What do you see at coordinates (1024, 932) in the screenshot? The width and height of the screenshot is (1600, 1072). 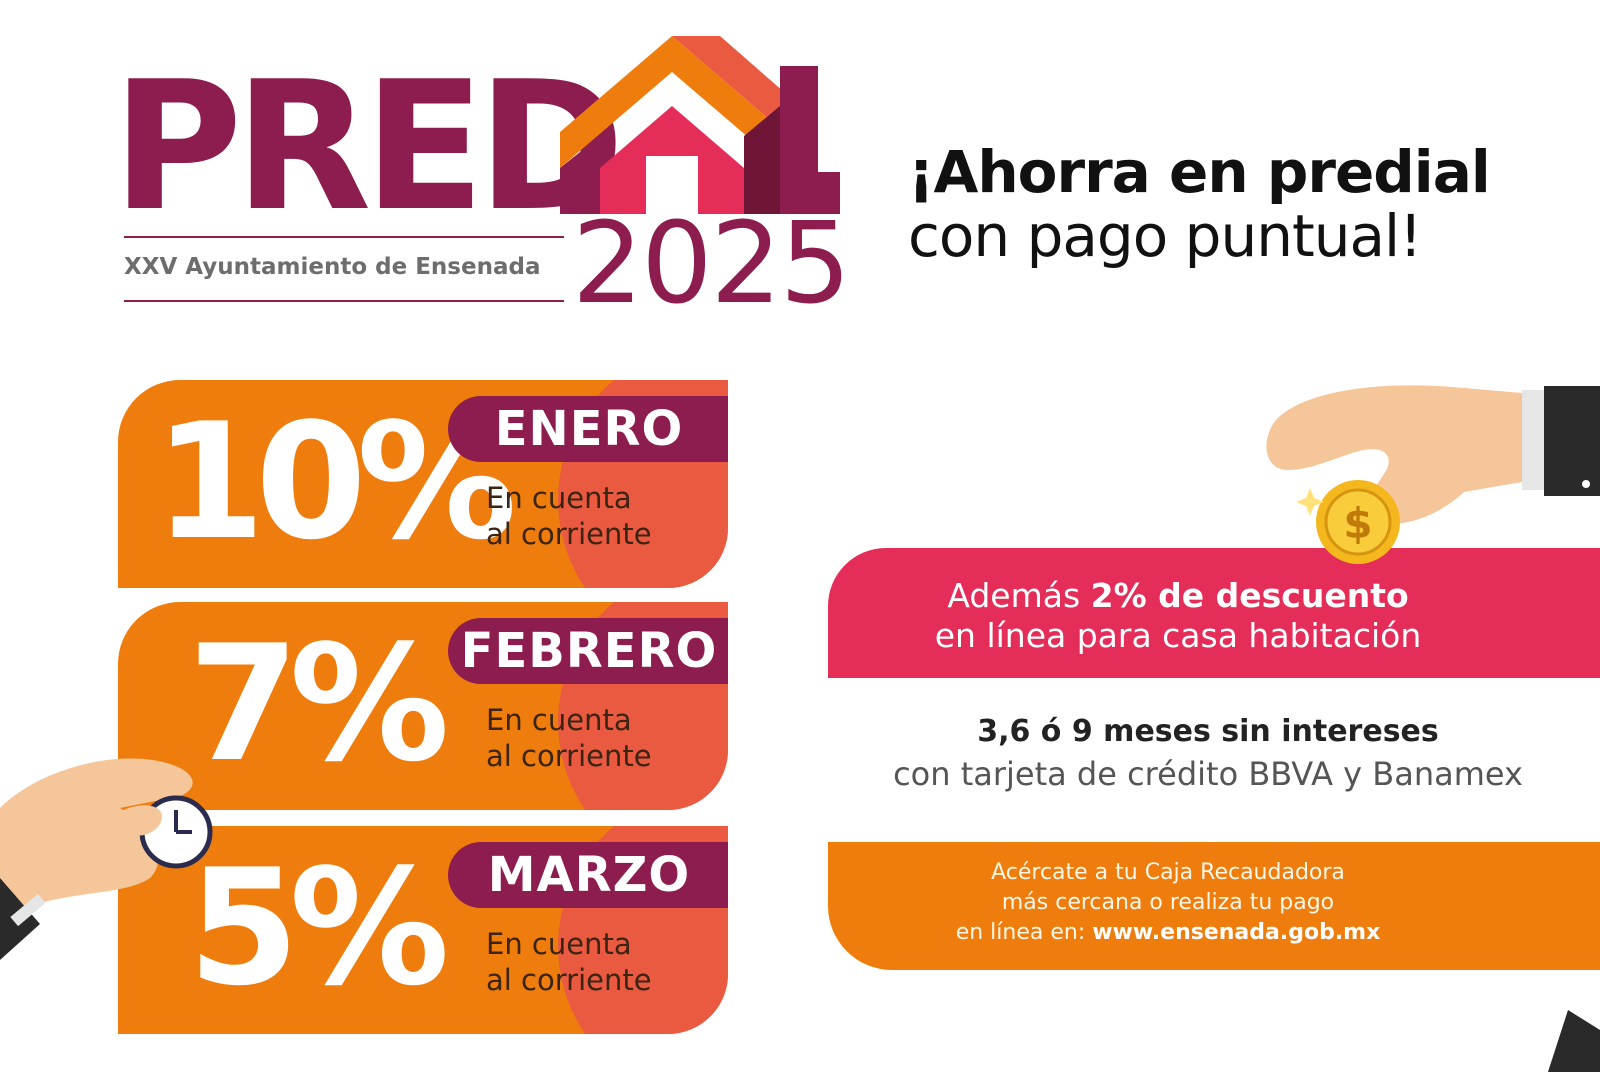 I see `payment-info-prefix: en línea en:` at bounding box center [1024, 932].